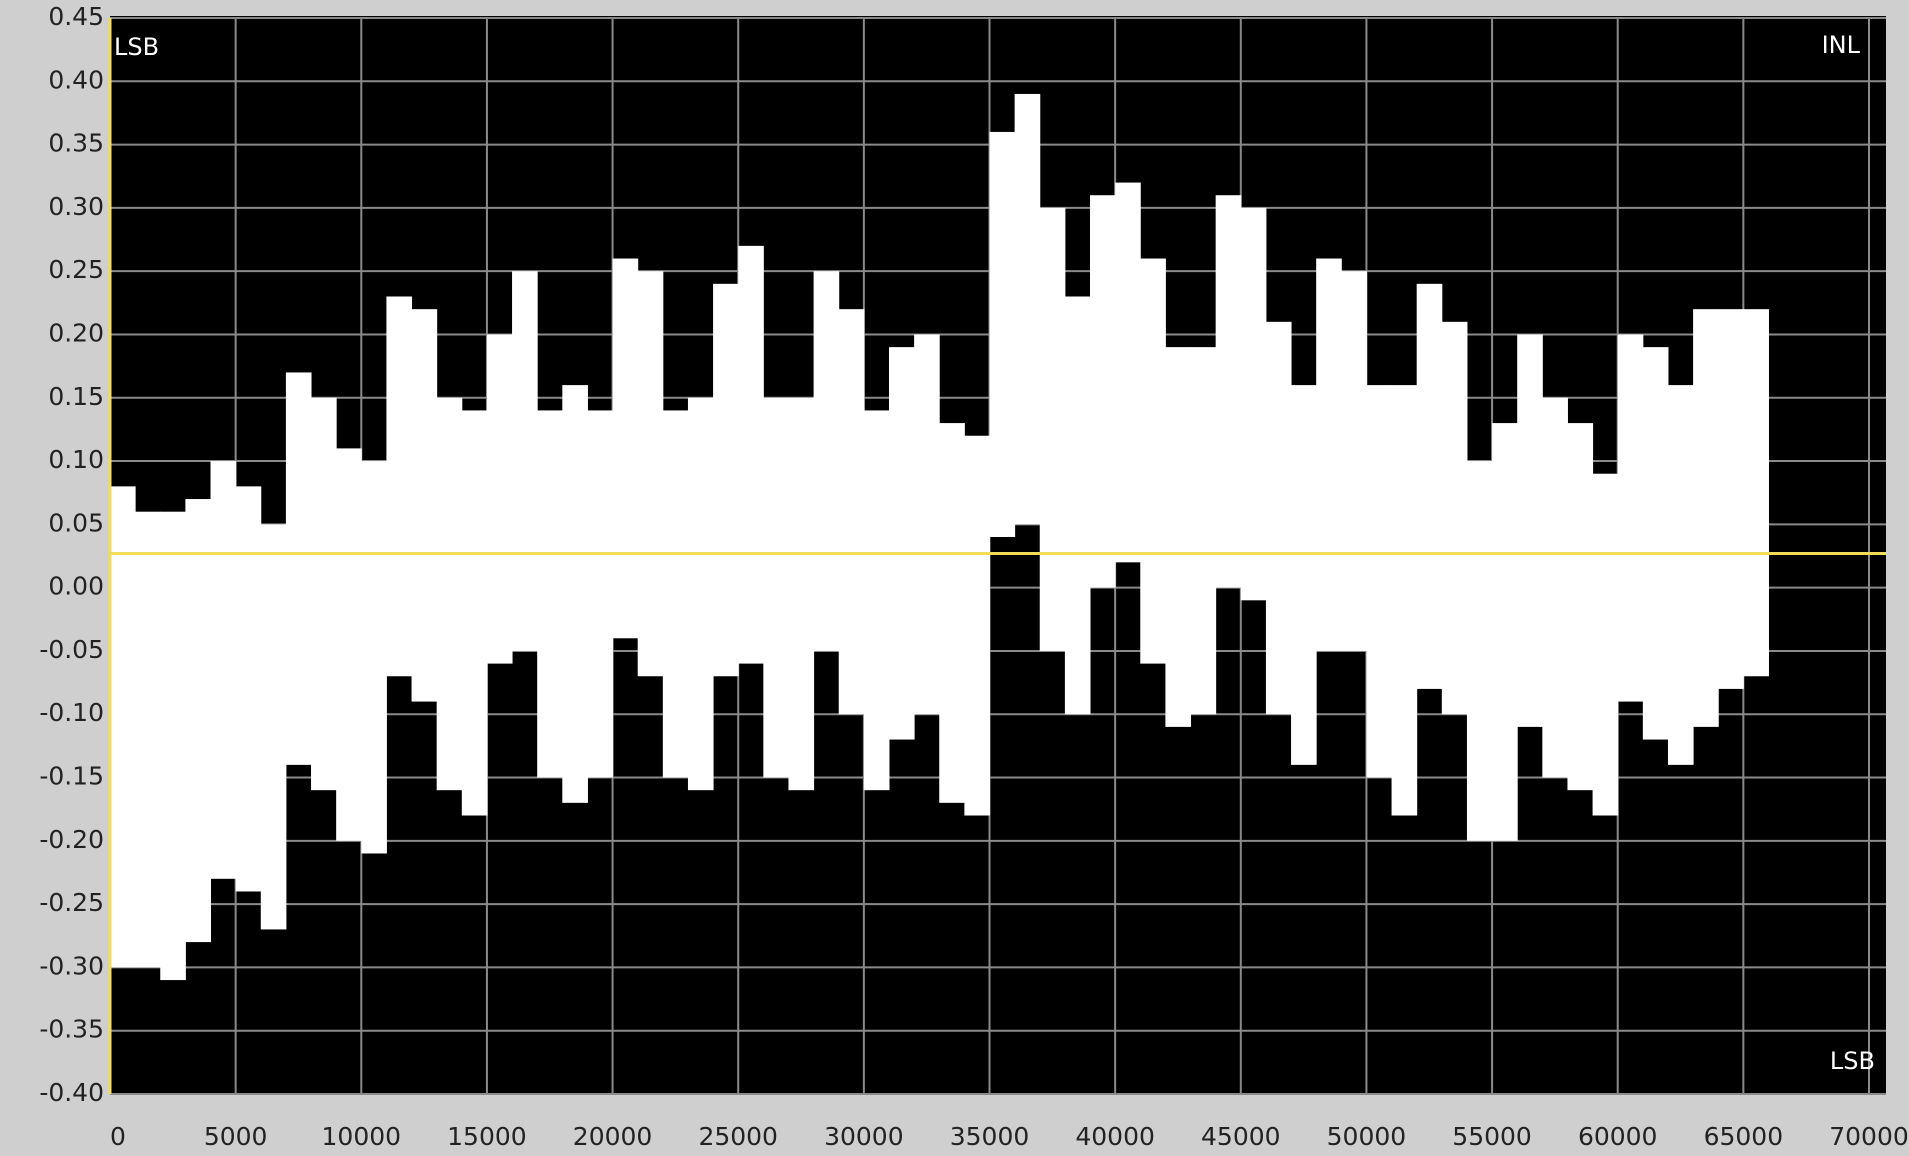 The image size is (1909, 1156). I want to click on y-tick-label: -0.40, so click(71, 1092).